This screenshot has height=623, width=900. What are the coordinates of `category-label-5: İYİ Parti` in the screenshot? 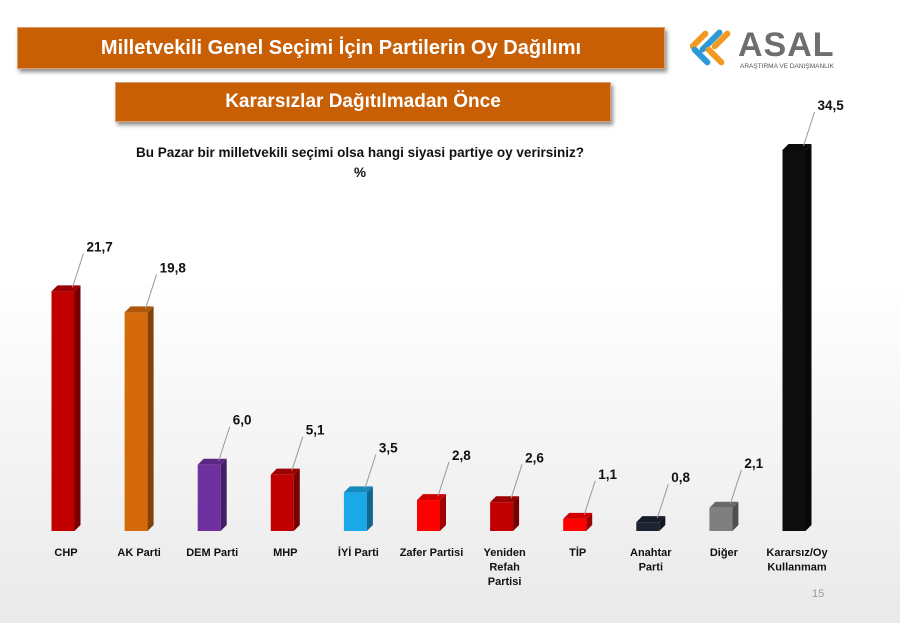 It's located at (358, 552).